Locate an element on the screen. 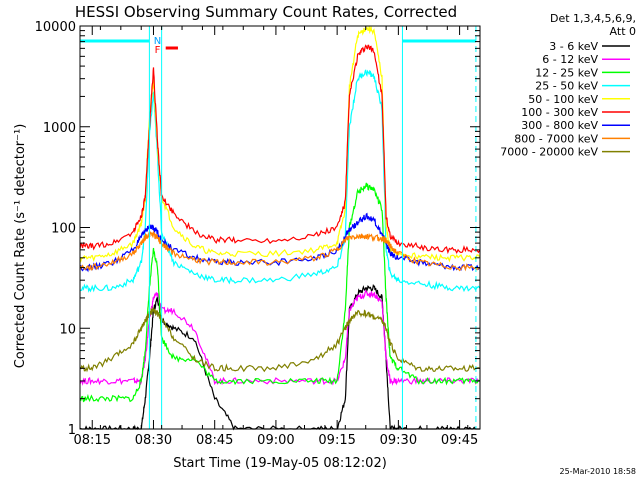  x-tick-label: 09:30 is located at coordinates (398, 440).